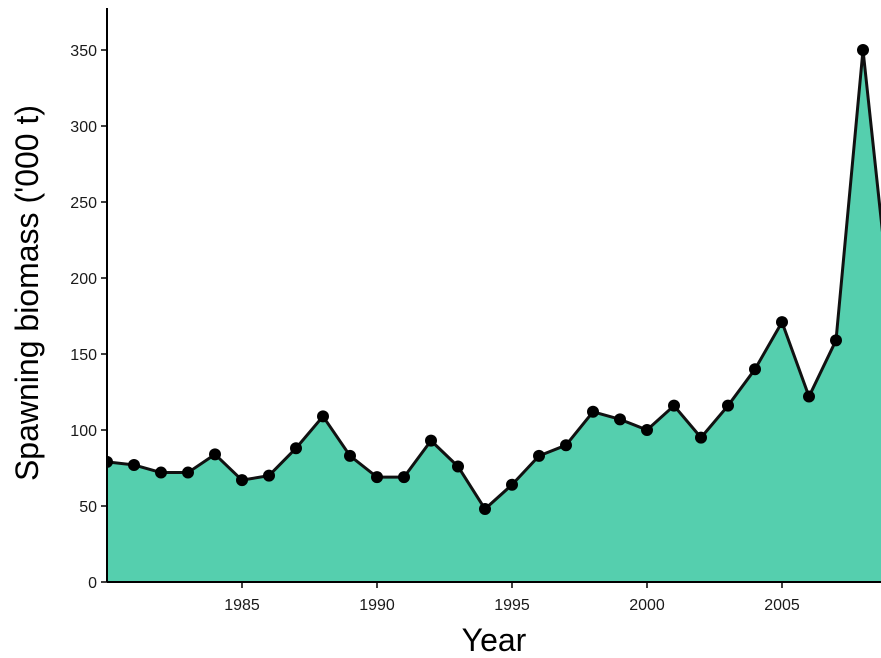 The width and height of the screenshot is (881, 658). I want to click on data-point-2002, so click(701, 437).